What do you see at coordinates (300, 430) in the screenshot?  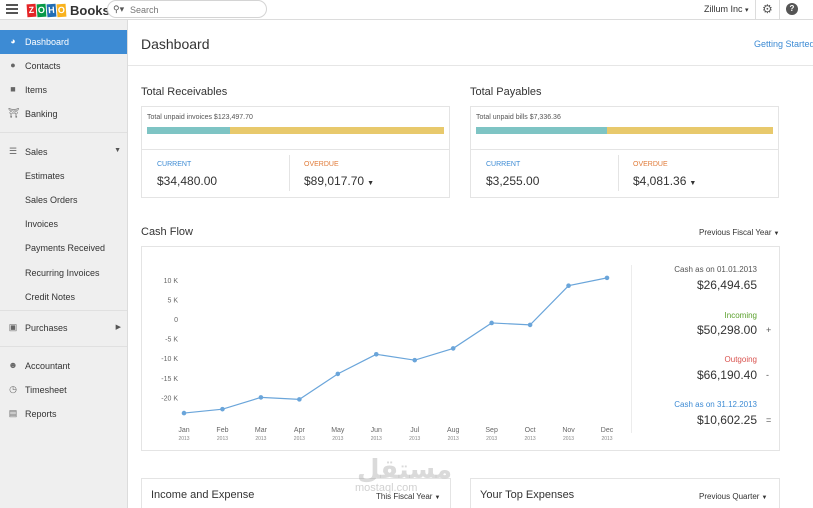 I see `x-tick-label: Apr` at bounding box center [300, 430].